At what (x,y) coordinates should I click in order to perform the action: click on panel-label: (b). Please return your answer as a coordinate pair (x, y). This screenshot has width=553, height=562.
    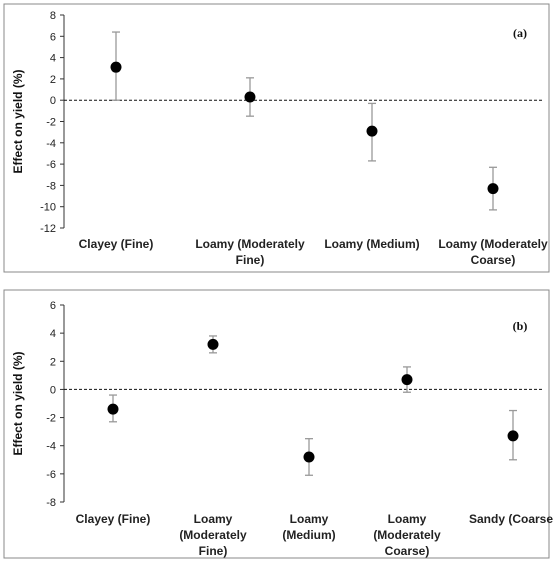
    Looking at the image, I should click on (520, 326).